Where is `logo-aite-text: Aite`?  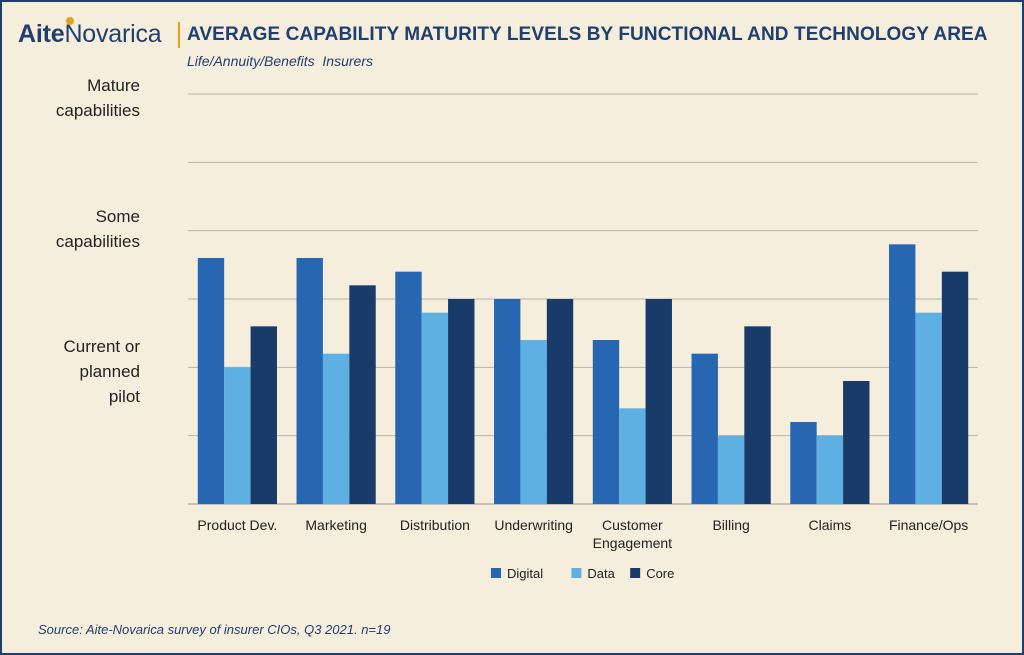
logo-aite-text: Aite is located at coordinates (41, 34).